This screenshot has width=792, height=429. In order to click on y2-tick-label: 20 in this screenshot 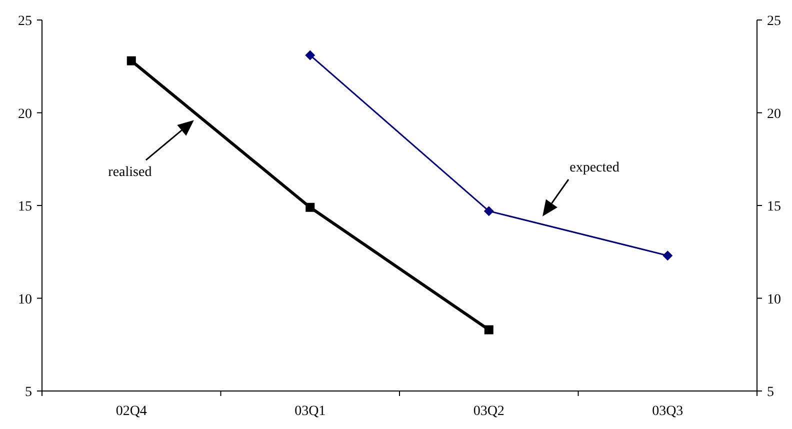, I will do `click(774, 114)`.